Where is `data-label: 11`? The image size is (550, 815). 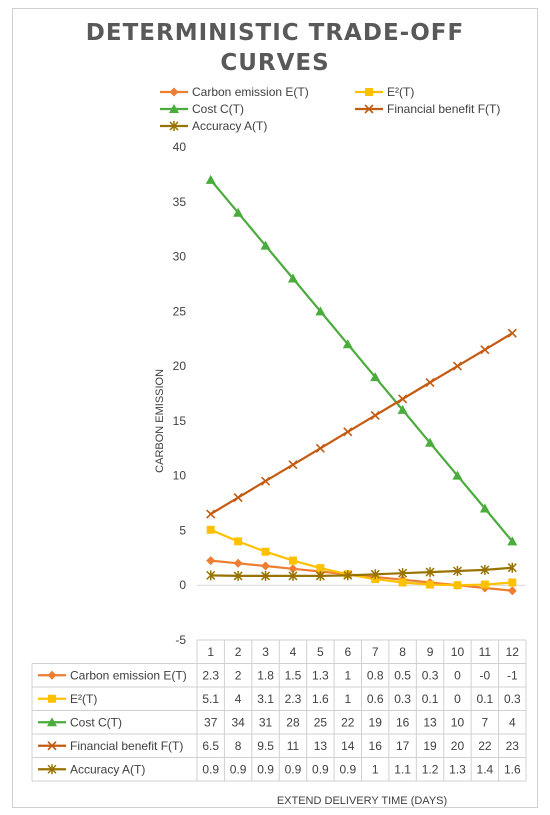 data-label: 11 is located at coordinates (293, 746).